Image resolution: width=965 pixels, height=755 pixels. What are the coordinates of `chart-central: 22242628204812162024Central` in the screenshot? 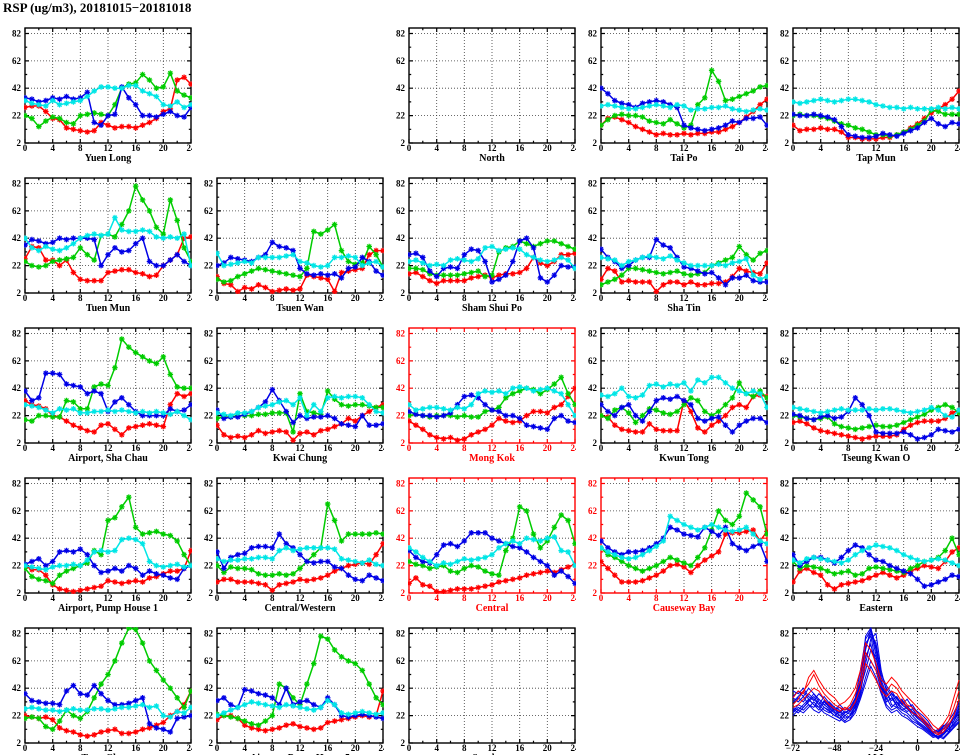 It's located at (486, 545).